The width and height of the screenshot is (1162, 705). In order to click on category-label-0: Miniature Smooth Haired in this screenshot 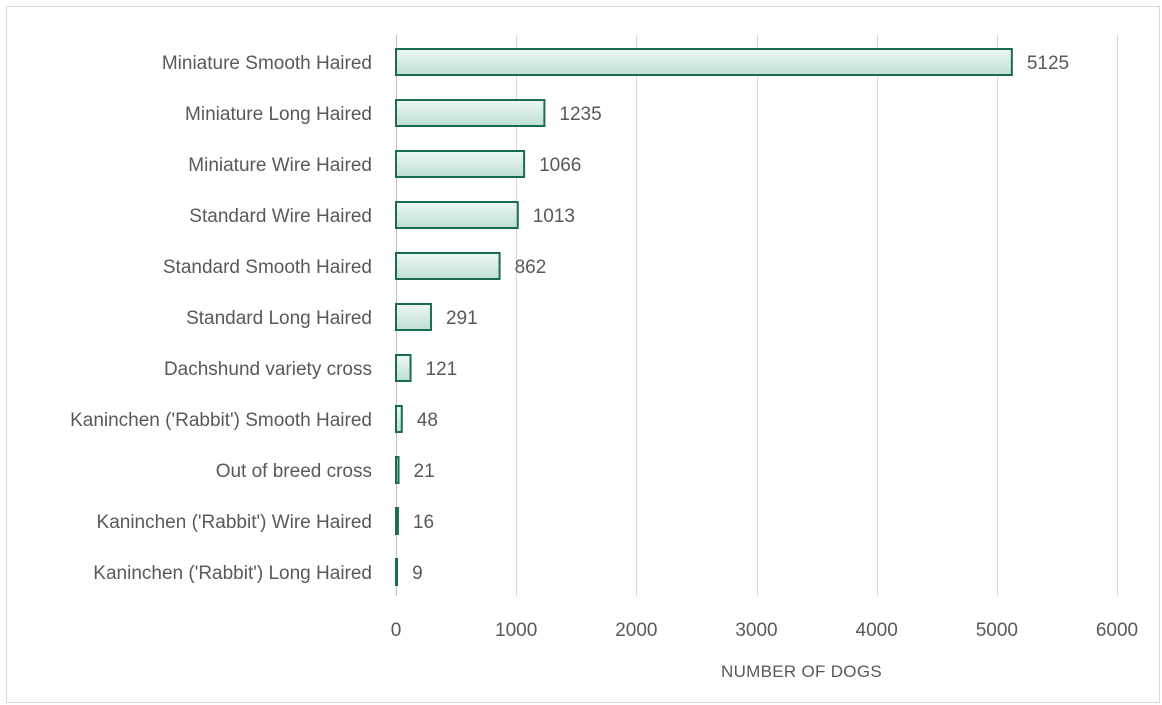, I will do `click(267, 63)`.